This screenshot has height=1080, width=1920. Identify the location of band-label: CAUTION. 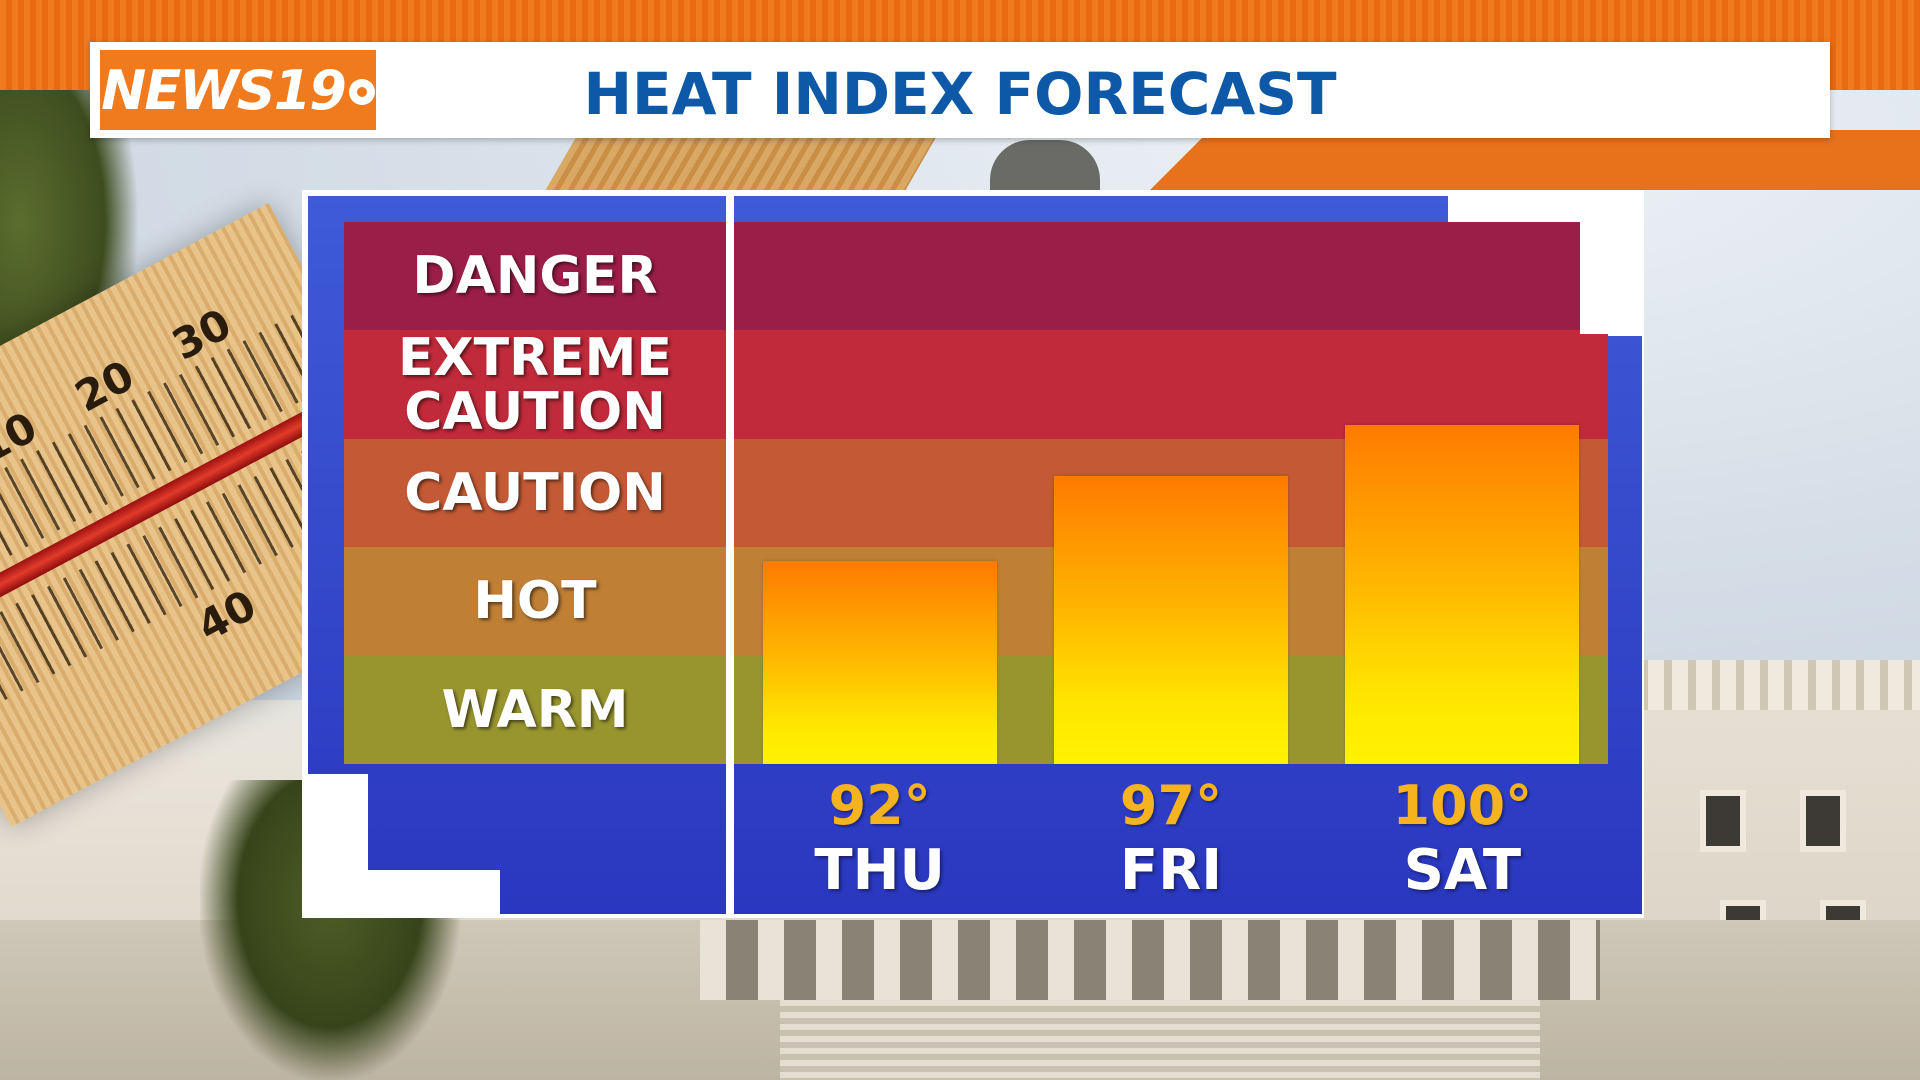
(535, 492).